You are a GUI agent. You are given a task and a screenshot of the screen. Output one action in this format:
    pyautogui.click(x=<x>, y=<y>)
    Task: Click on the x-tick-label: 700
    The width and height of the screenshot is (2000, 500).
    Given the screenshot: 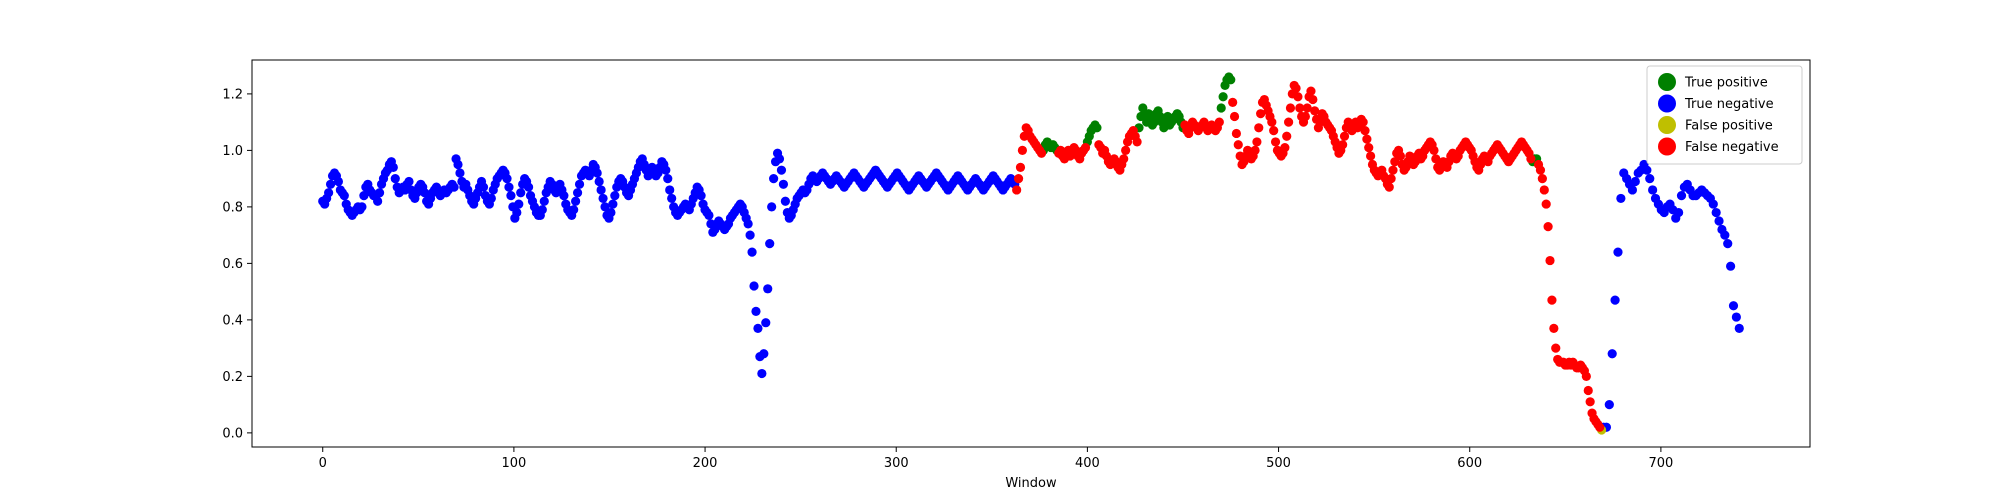 What is the action you would take?
    pyautogui.click(x=1660, y=463)
    